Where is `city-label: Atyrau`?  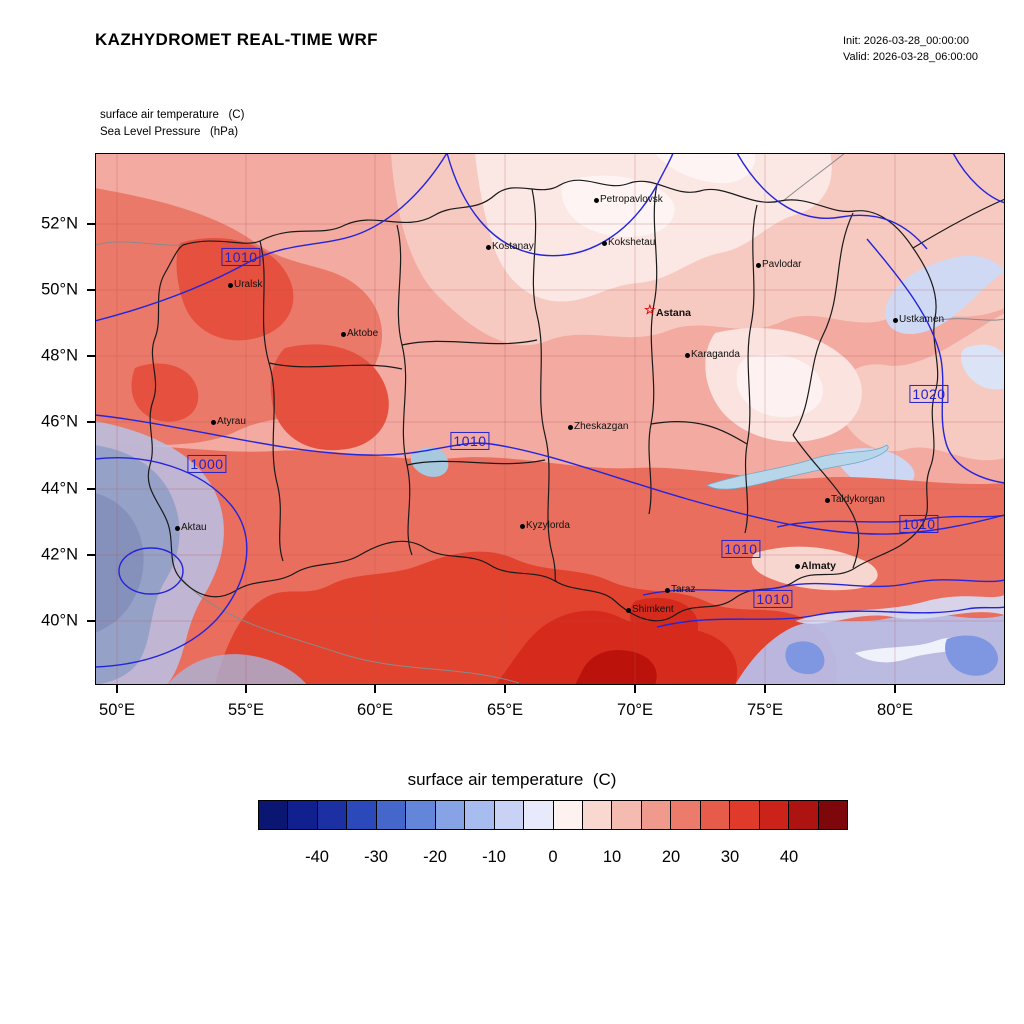
city-label: Atyrau is located at coordinates (231, 421).